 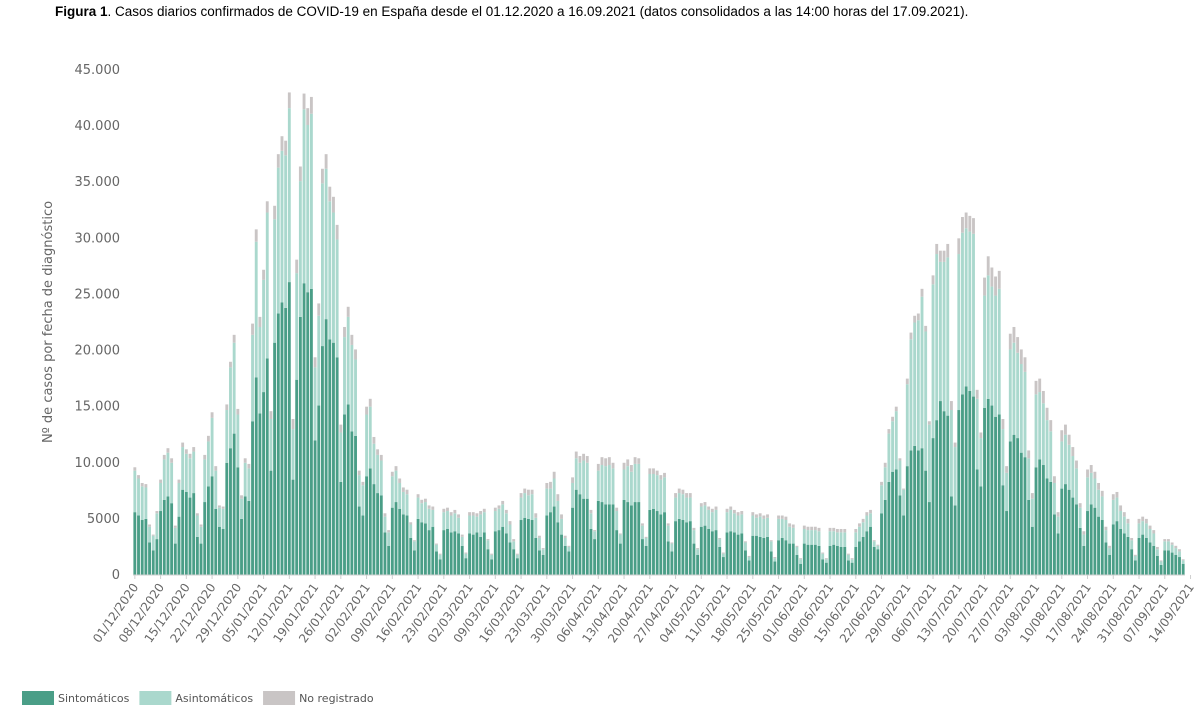 I want to click on y-tick-label: 20.000, so click(x=98, y=351).